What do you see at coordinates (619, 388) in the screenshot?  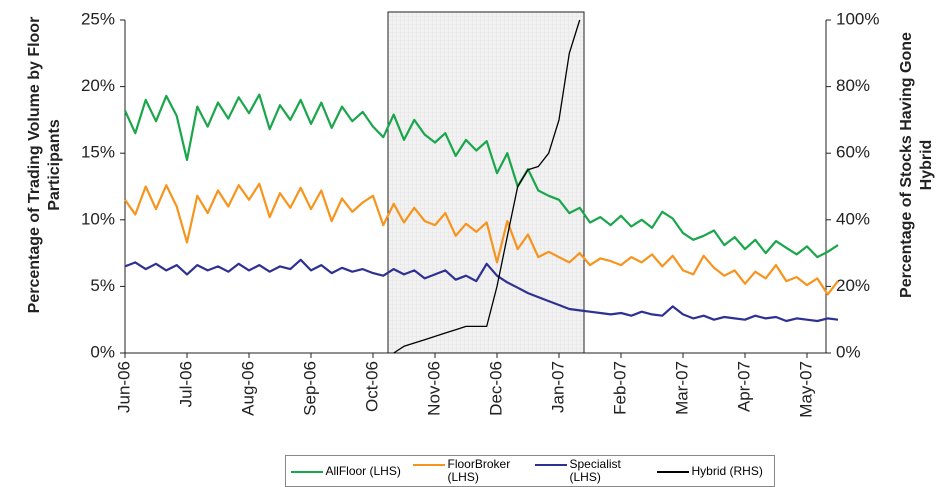 I see `x-tick-label: Feb-07` at bounding box center [619, 388].